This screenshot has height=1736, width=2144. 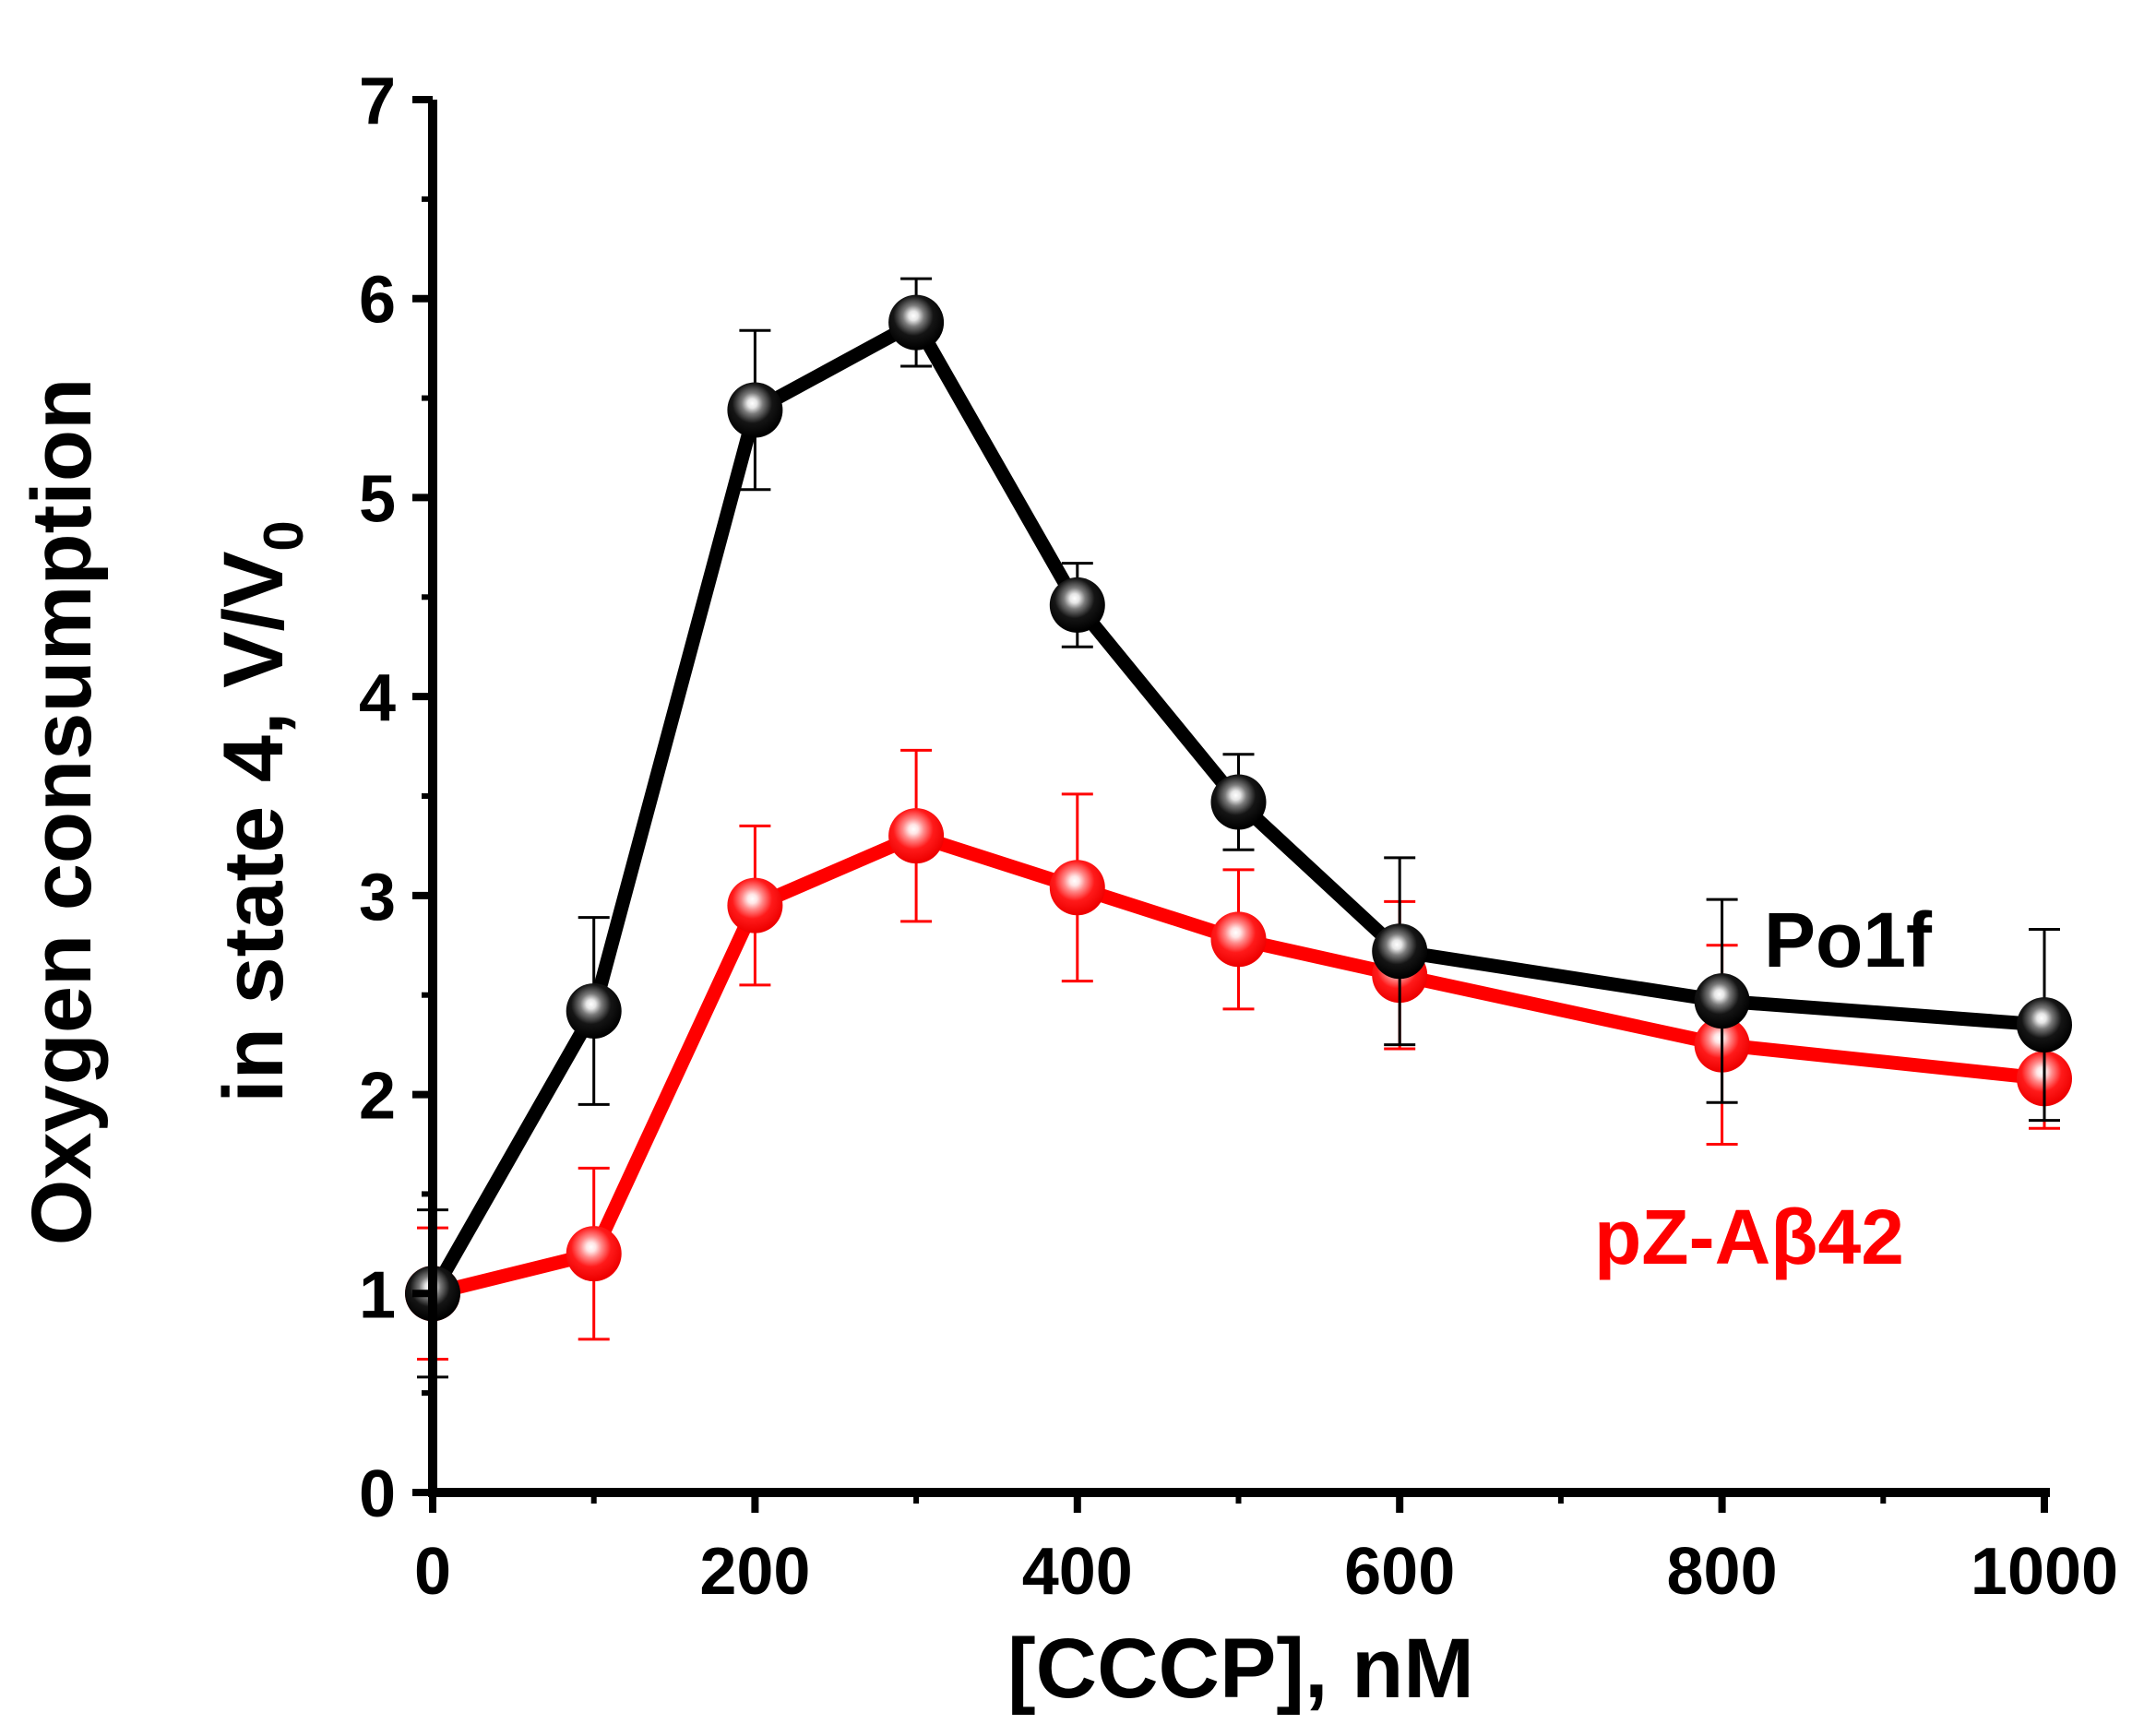 I want to click on y-tick-label: 2, so click(x=377, y=1097).